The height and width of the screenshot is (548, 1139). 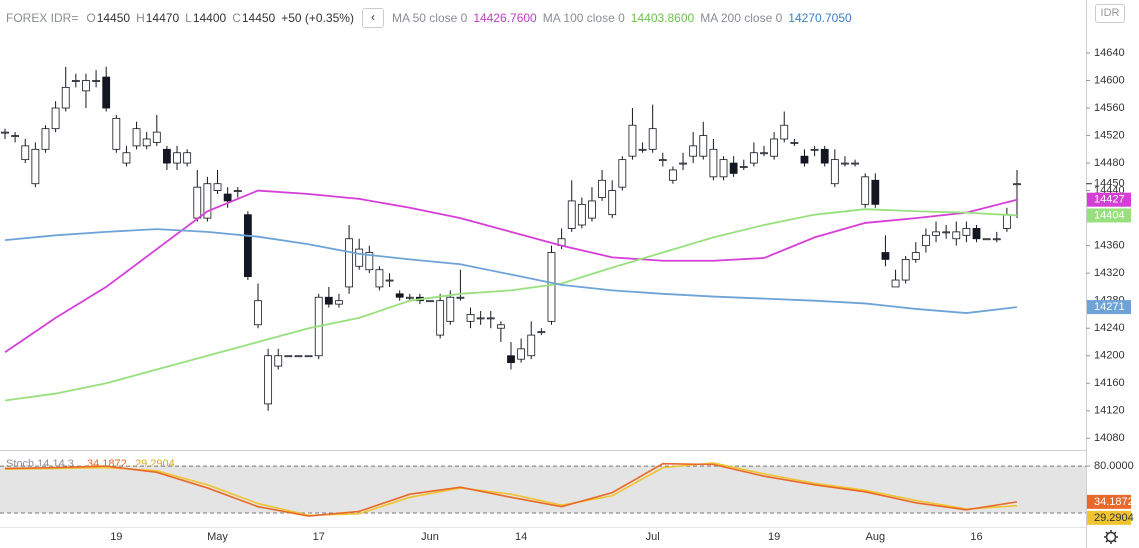 What do you see at coordinates (1109, 328) in the screenshot?
I see `y-tick-label: 14240` at bounding box center [1109, 328].